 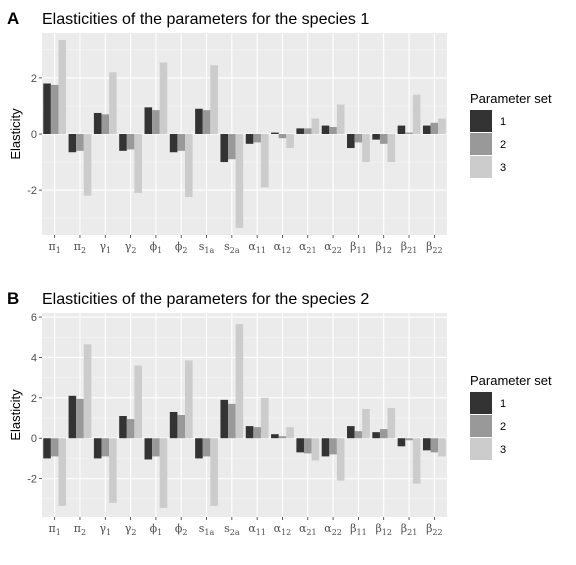 I want to click on panel-a-xtick-label-15: β22, so click(x=434, y=247).